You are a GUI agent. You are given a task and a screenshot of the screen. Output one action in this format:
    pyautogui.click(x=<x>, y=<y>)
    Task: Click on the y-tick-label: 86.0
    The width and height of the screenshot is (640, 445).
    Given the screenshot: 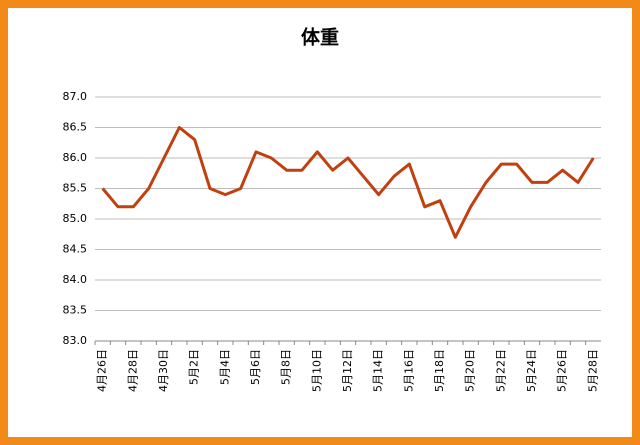 What is the action you would take?
    pyautogui.click(x=75, y=157)
    